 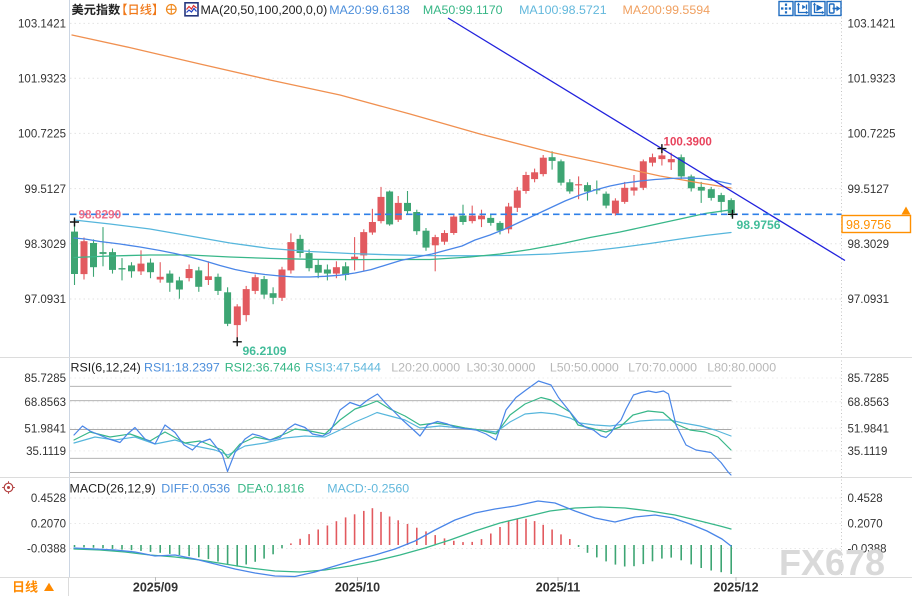 What do you see at coordinates (463, 10) in the screenshot?
I see `svg-text: MA50:99.1170` at bounding box center [463, 10].